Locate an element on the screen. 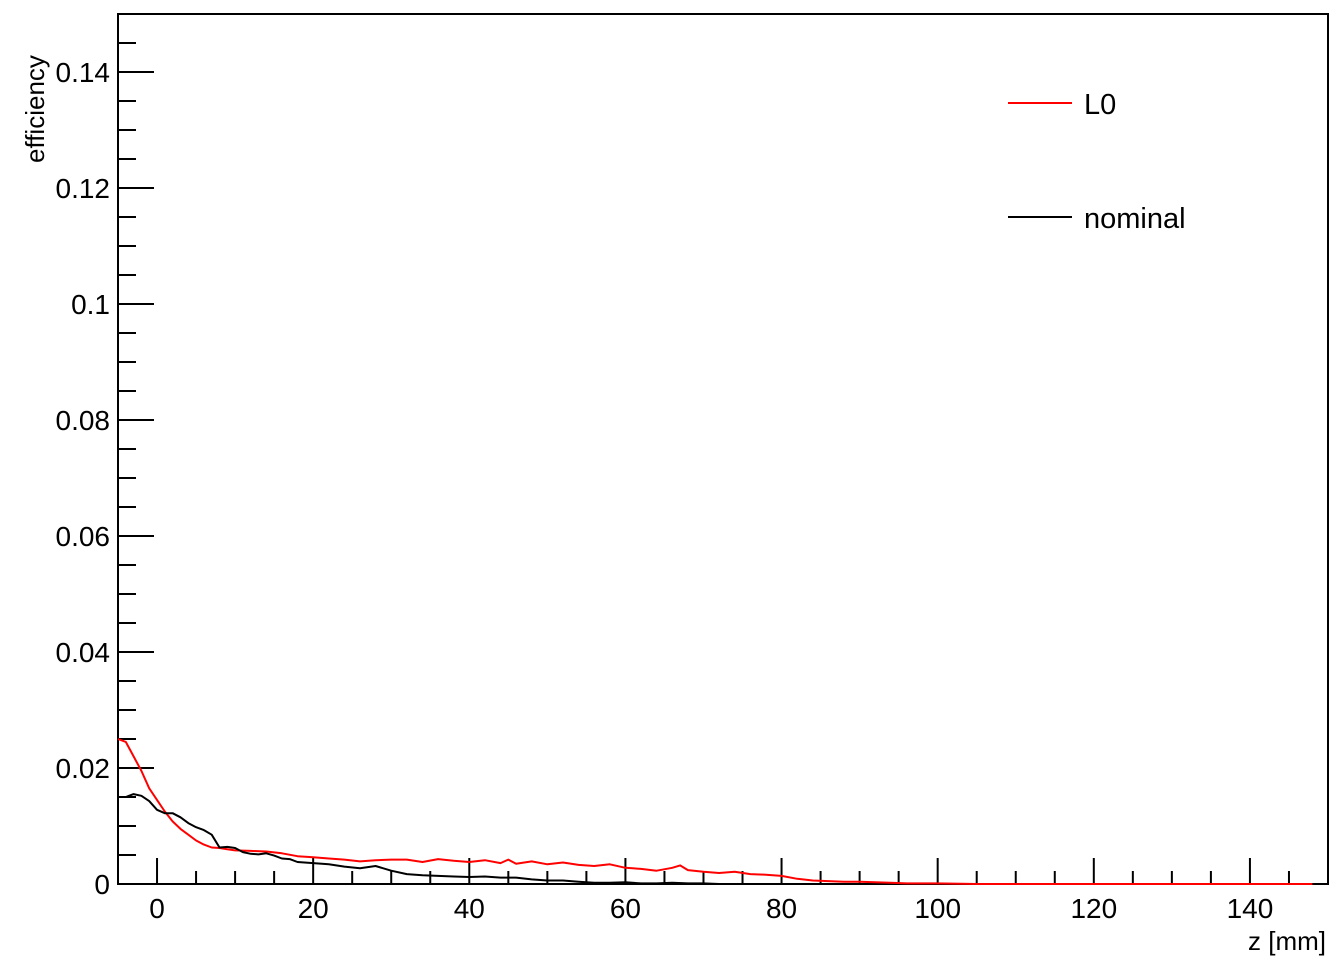 This screenshot has width=1335, height=962. series-line-l0 is located at coordinates (715, 811).